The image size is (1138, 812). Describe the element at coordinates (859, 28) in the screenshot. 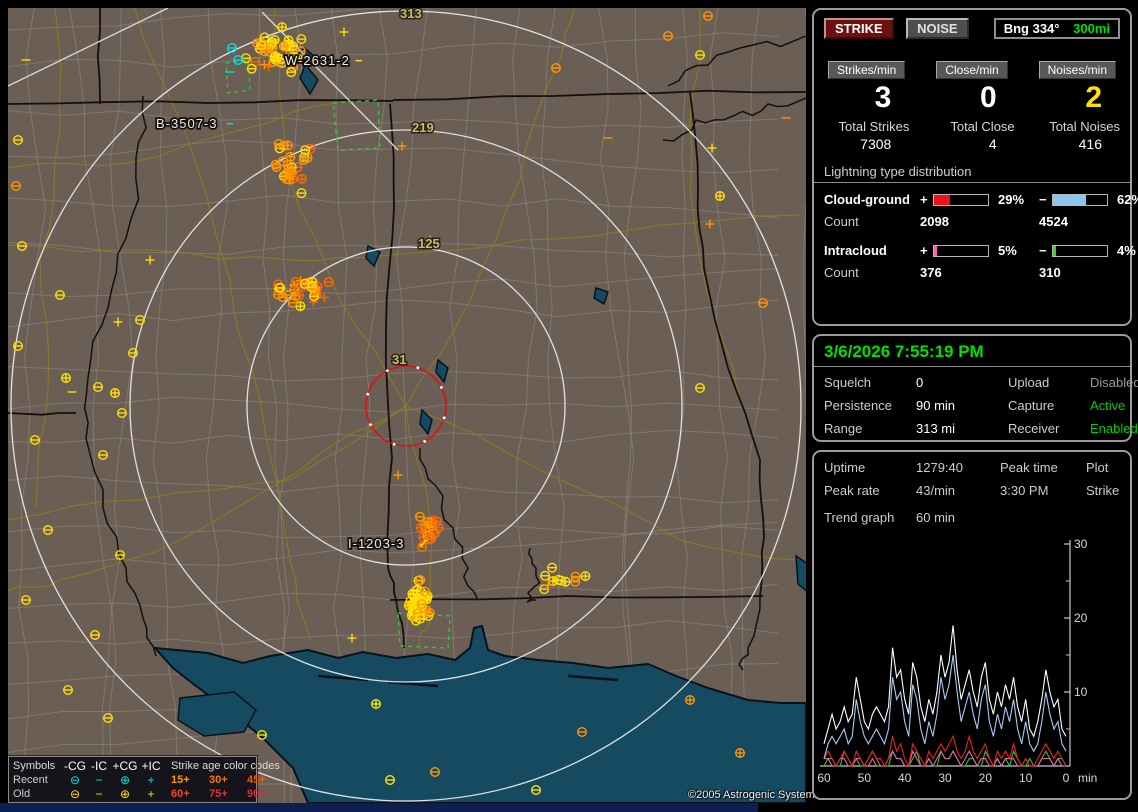

I see `strike-button: STRIKE` at that location.